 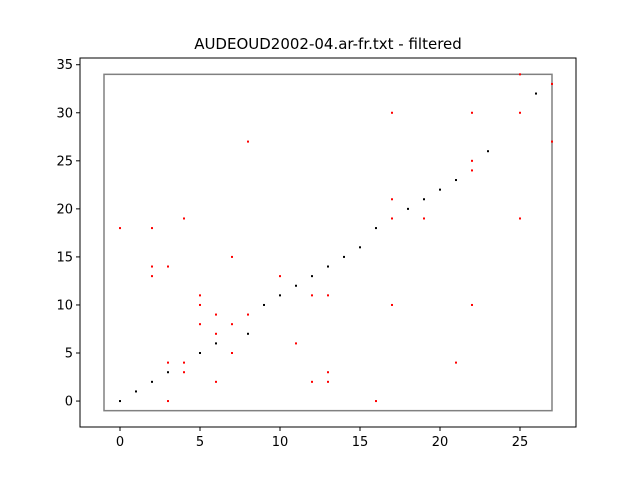 I want to click on x-axis: 0 5 10 15 20 25, so click(x=322, y=438).